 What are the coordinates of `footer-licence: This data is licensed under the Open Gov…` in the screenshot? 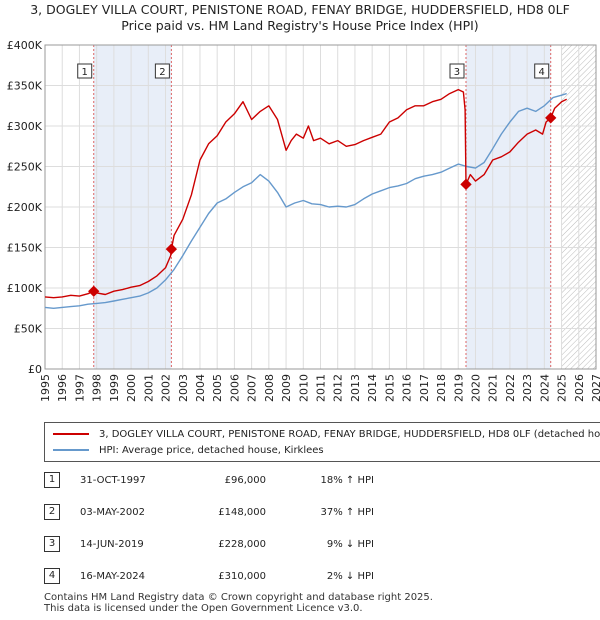 It's located at (203, 608).